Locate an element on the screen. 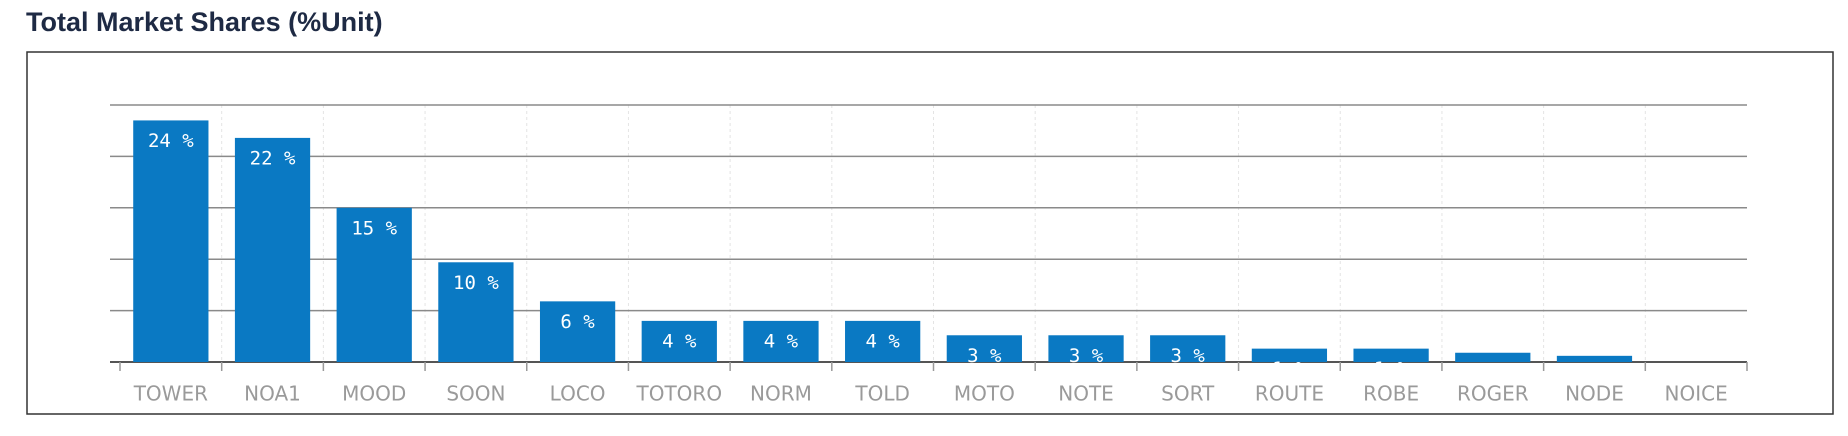 Image resolution: width=1848 pixels, height=436 pixels. x-tick-label: NOTE is located at coordinates (1086, 394).